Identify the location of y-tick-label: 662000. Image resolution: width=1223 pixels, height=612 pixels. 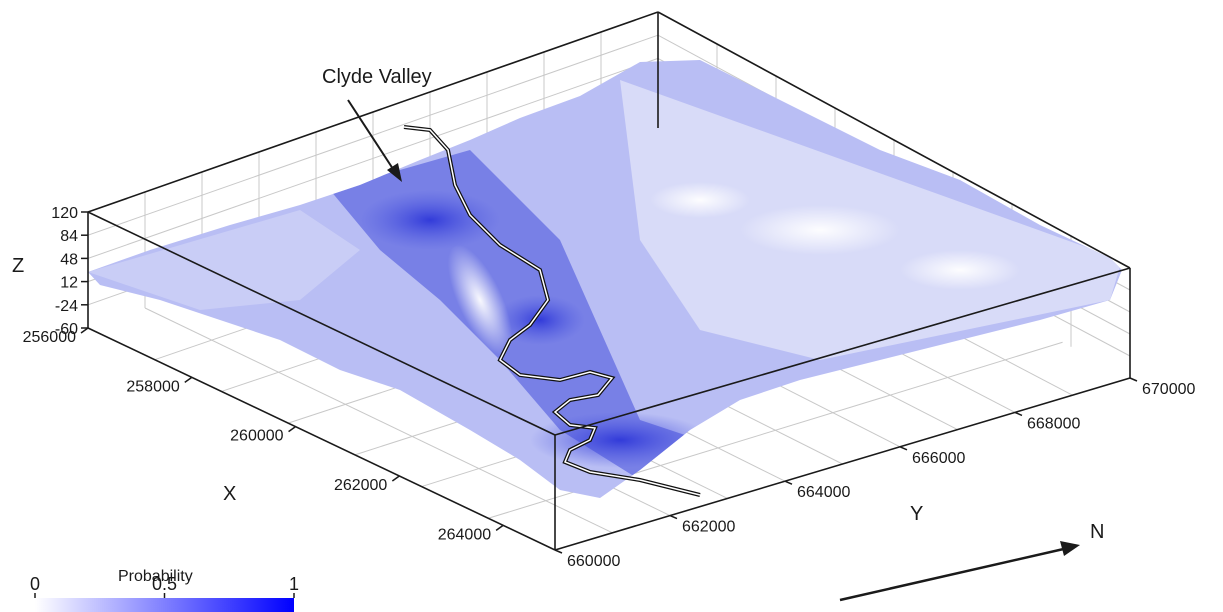
(708, 527).